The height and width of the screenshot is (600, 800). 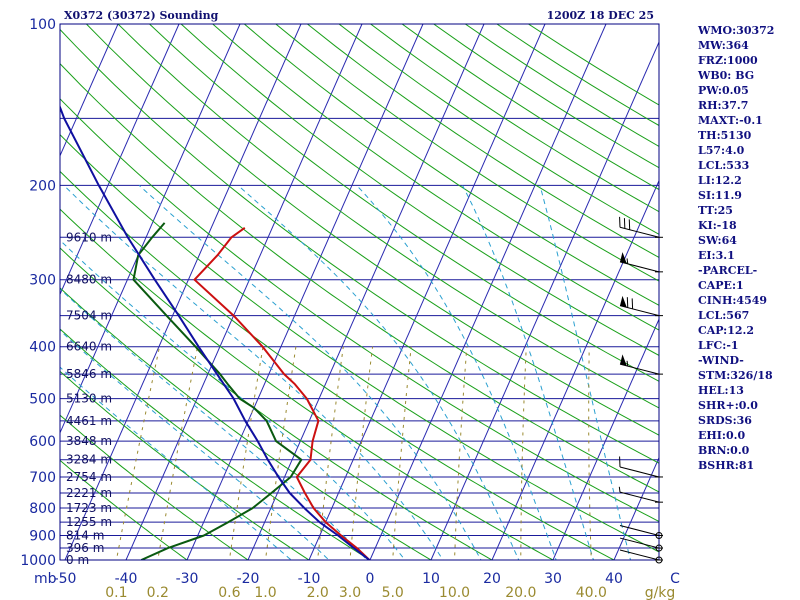 What do you see at coordinates (715, 210) in the screenshot?
I see `sounding-index: TT:25` at bounding box center [715, 210].